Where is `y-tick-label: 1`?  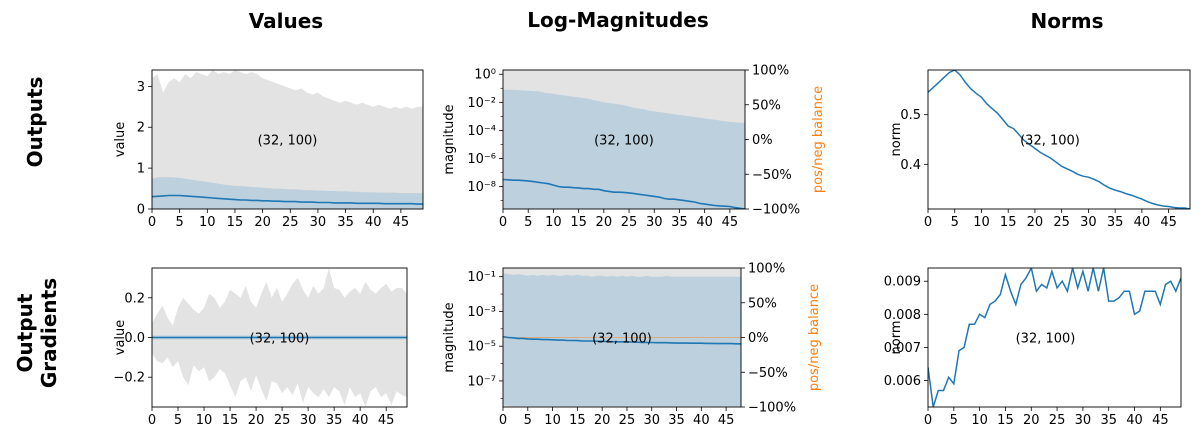
y-tick-label: 1 is located at coordinates (141, 169).